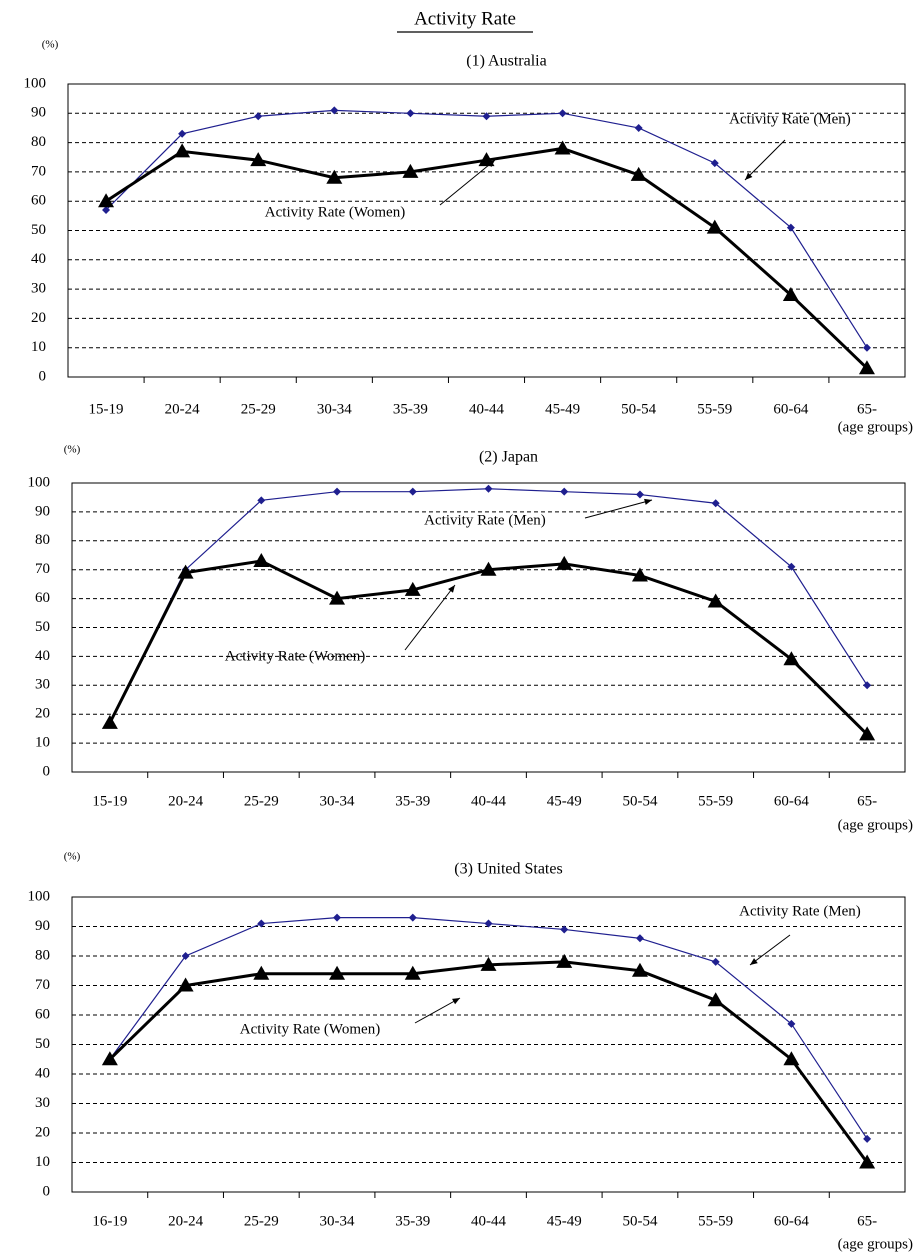  What do you see at coordinates (310, 1029) in the screenshot?
I see `series-annotation: Activity Rate (Women)` at bounding box center [310, 1029].